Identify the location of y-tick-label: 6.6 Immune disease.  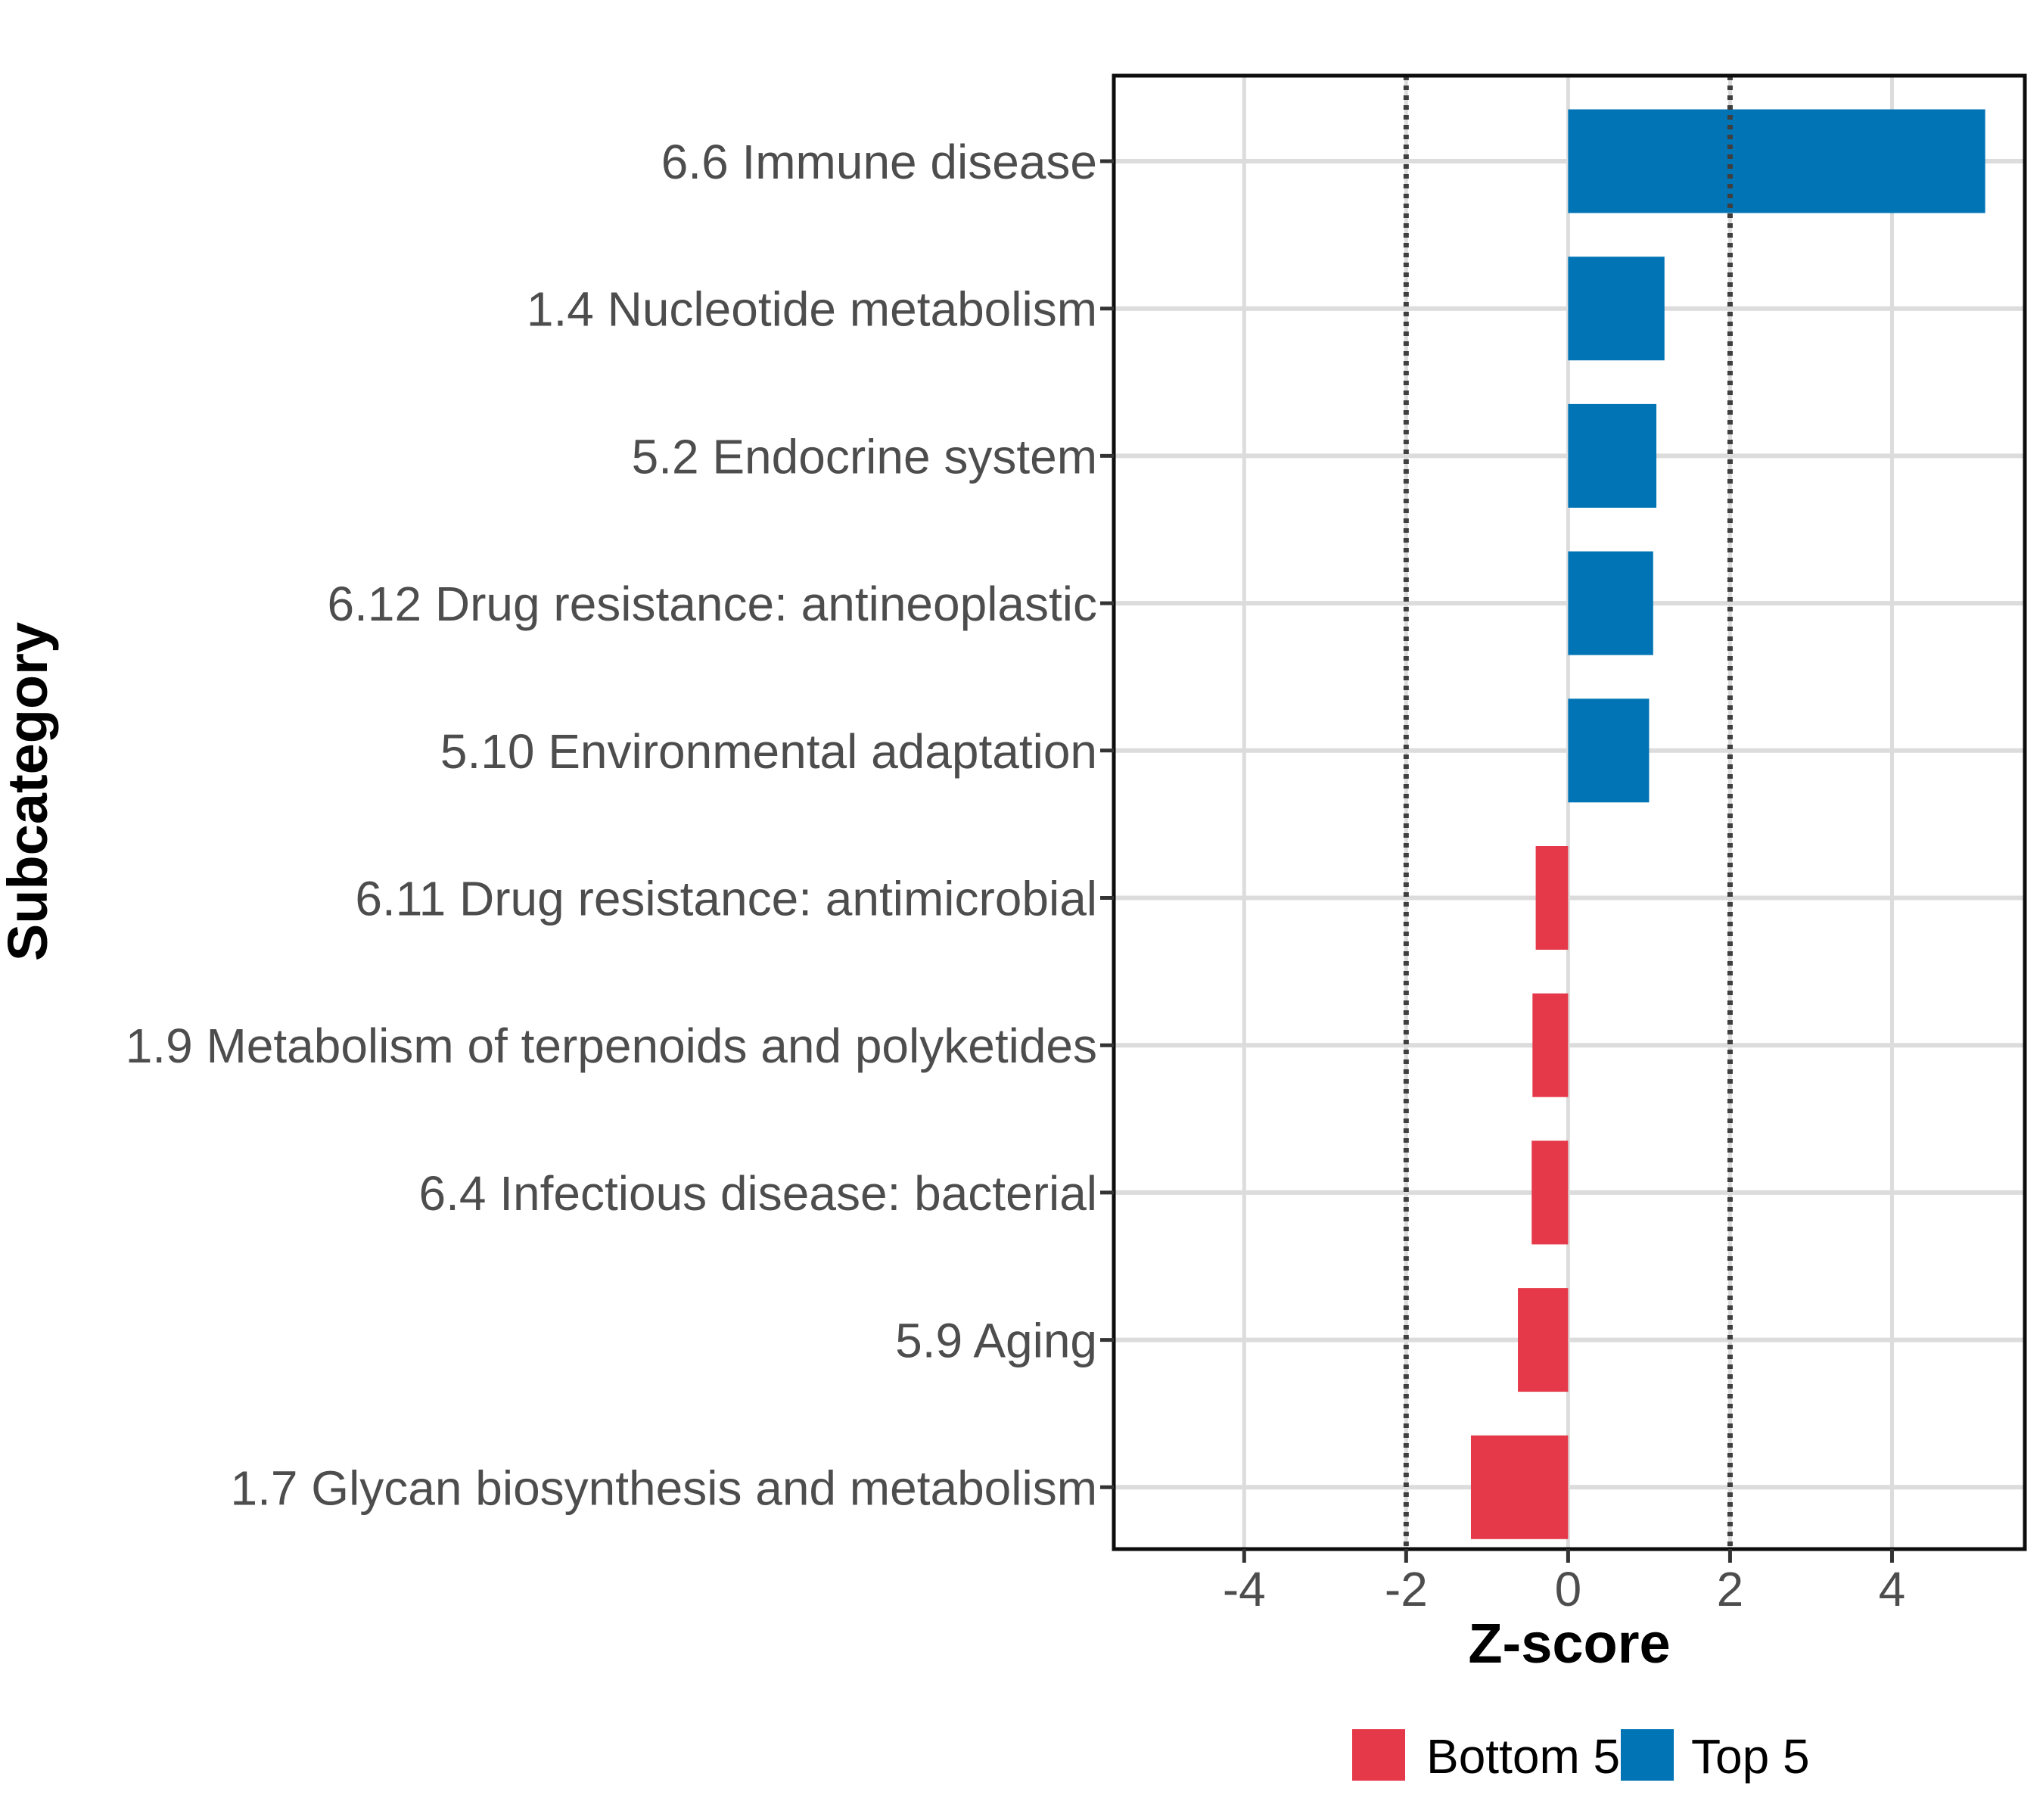
(879, 162).